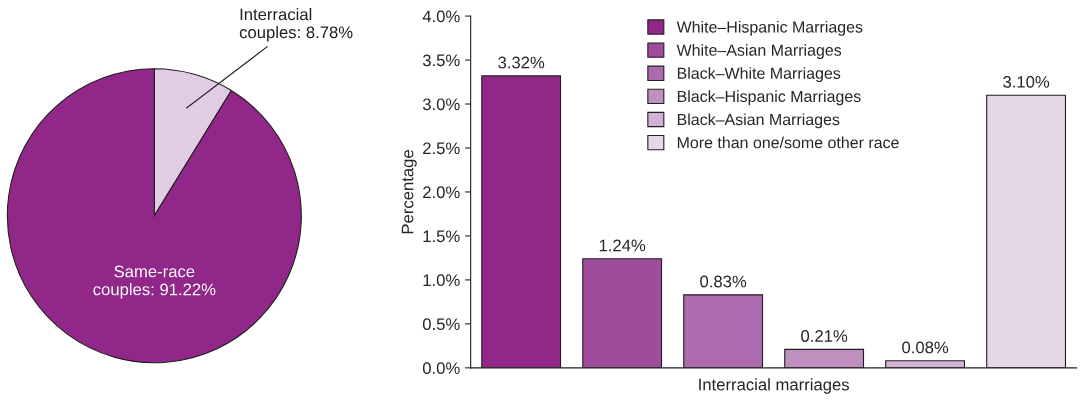 This screenshot has width=1082, height=402. What do you see at coordinates (774, 386) in the screenshot?
I see `x-axis-title: Interracial marriages` at bounding box center [774, 386].